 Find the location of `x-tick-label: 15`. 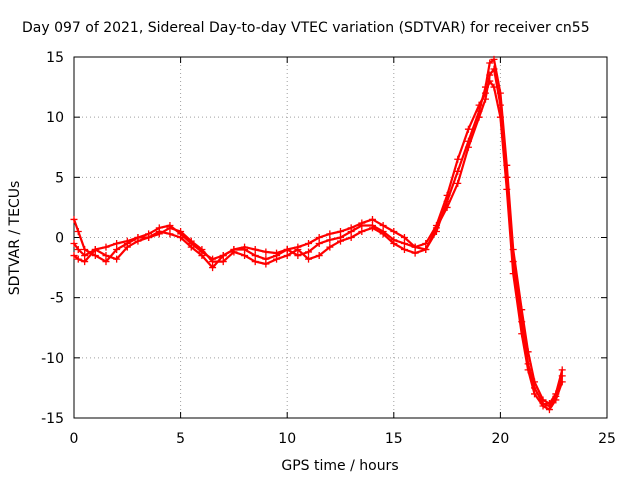

x-tick-label: 15 is located at coordinates (394, 439).